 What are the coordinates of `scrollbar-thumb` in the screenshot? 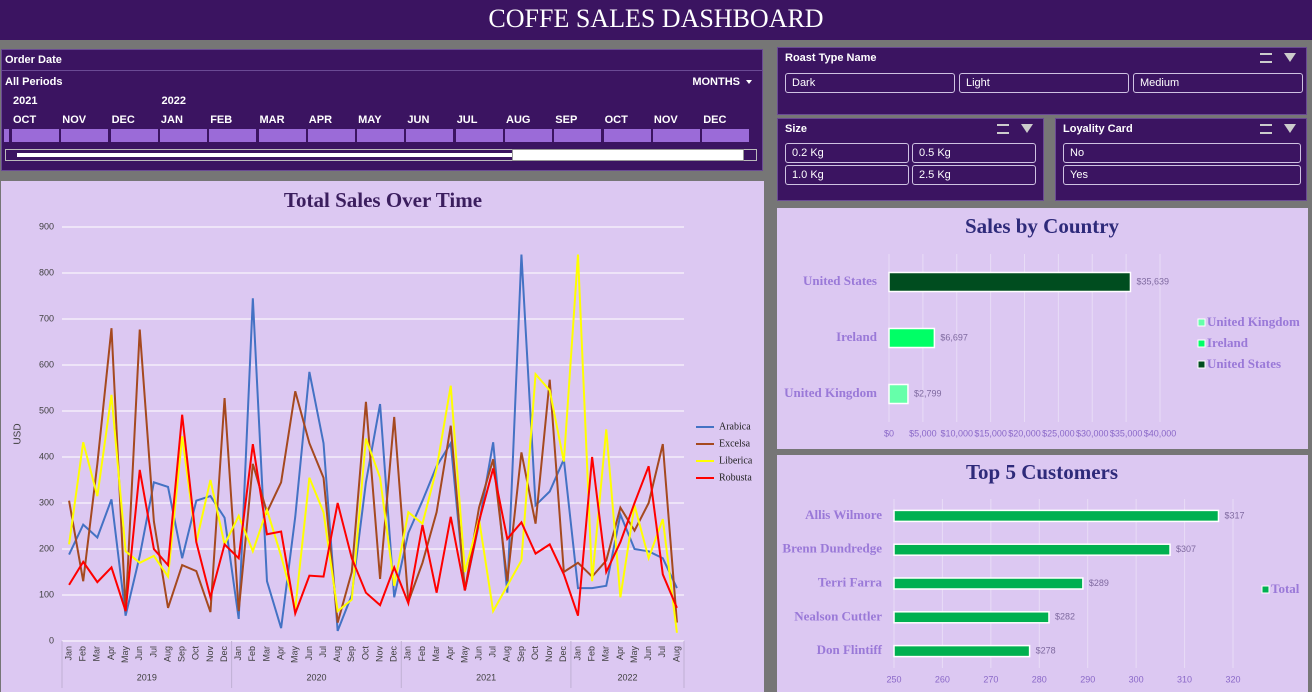 It's located at (628, 155).